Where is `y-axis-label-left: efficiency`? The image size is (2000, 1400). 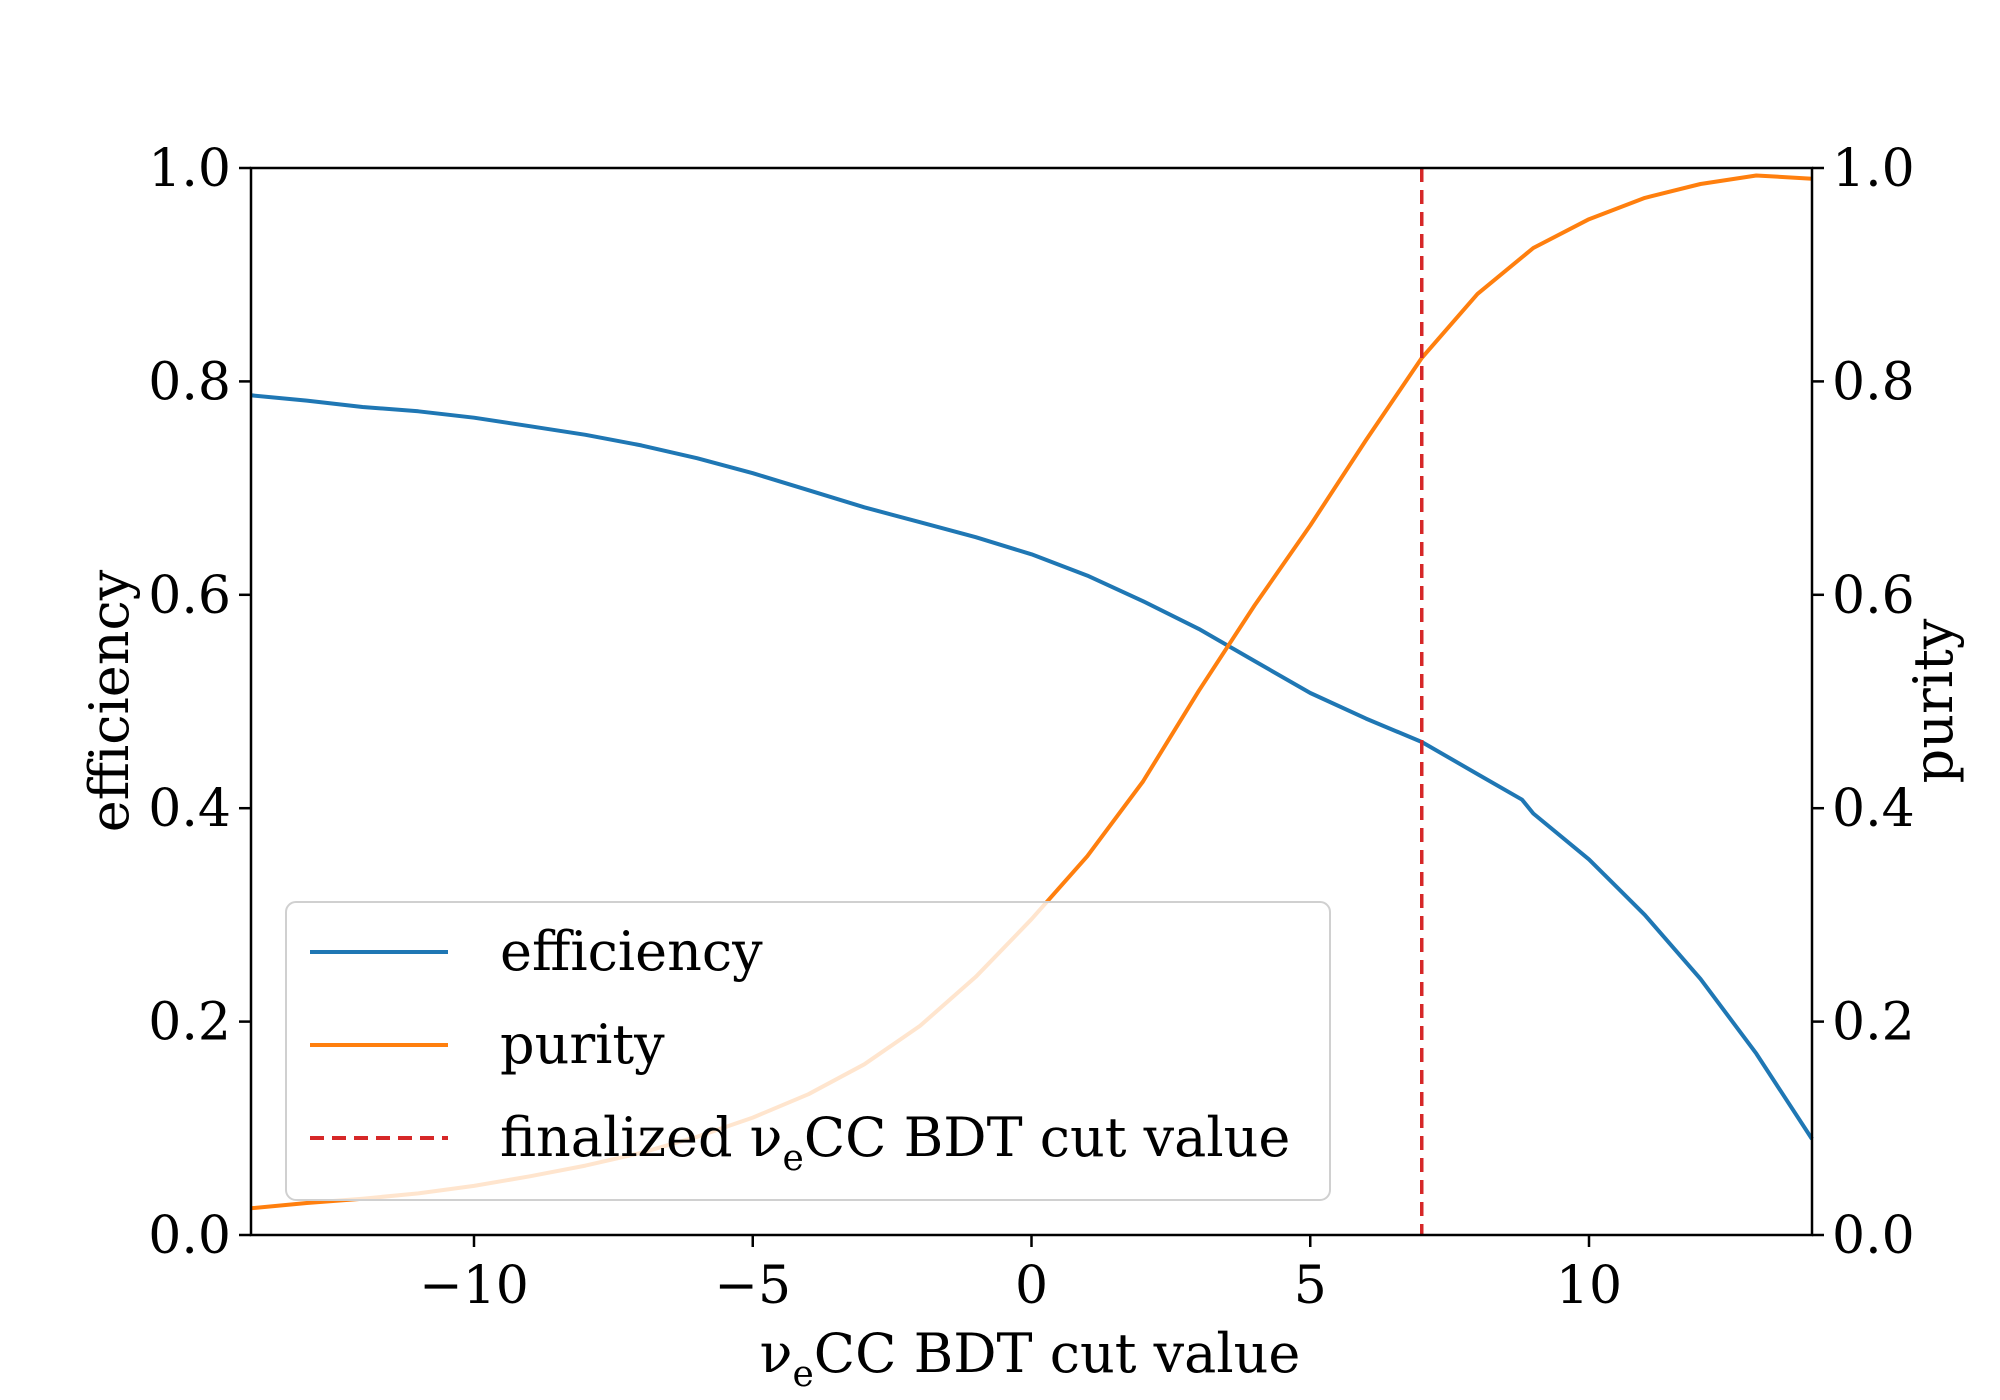 y-axis-label-left: efficiency is located at coordinates (109, 700).